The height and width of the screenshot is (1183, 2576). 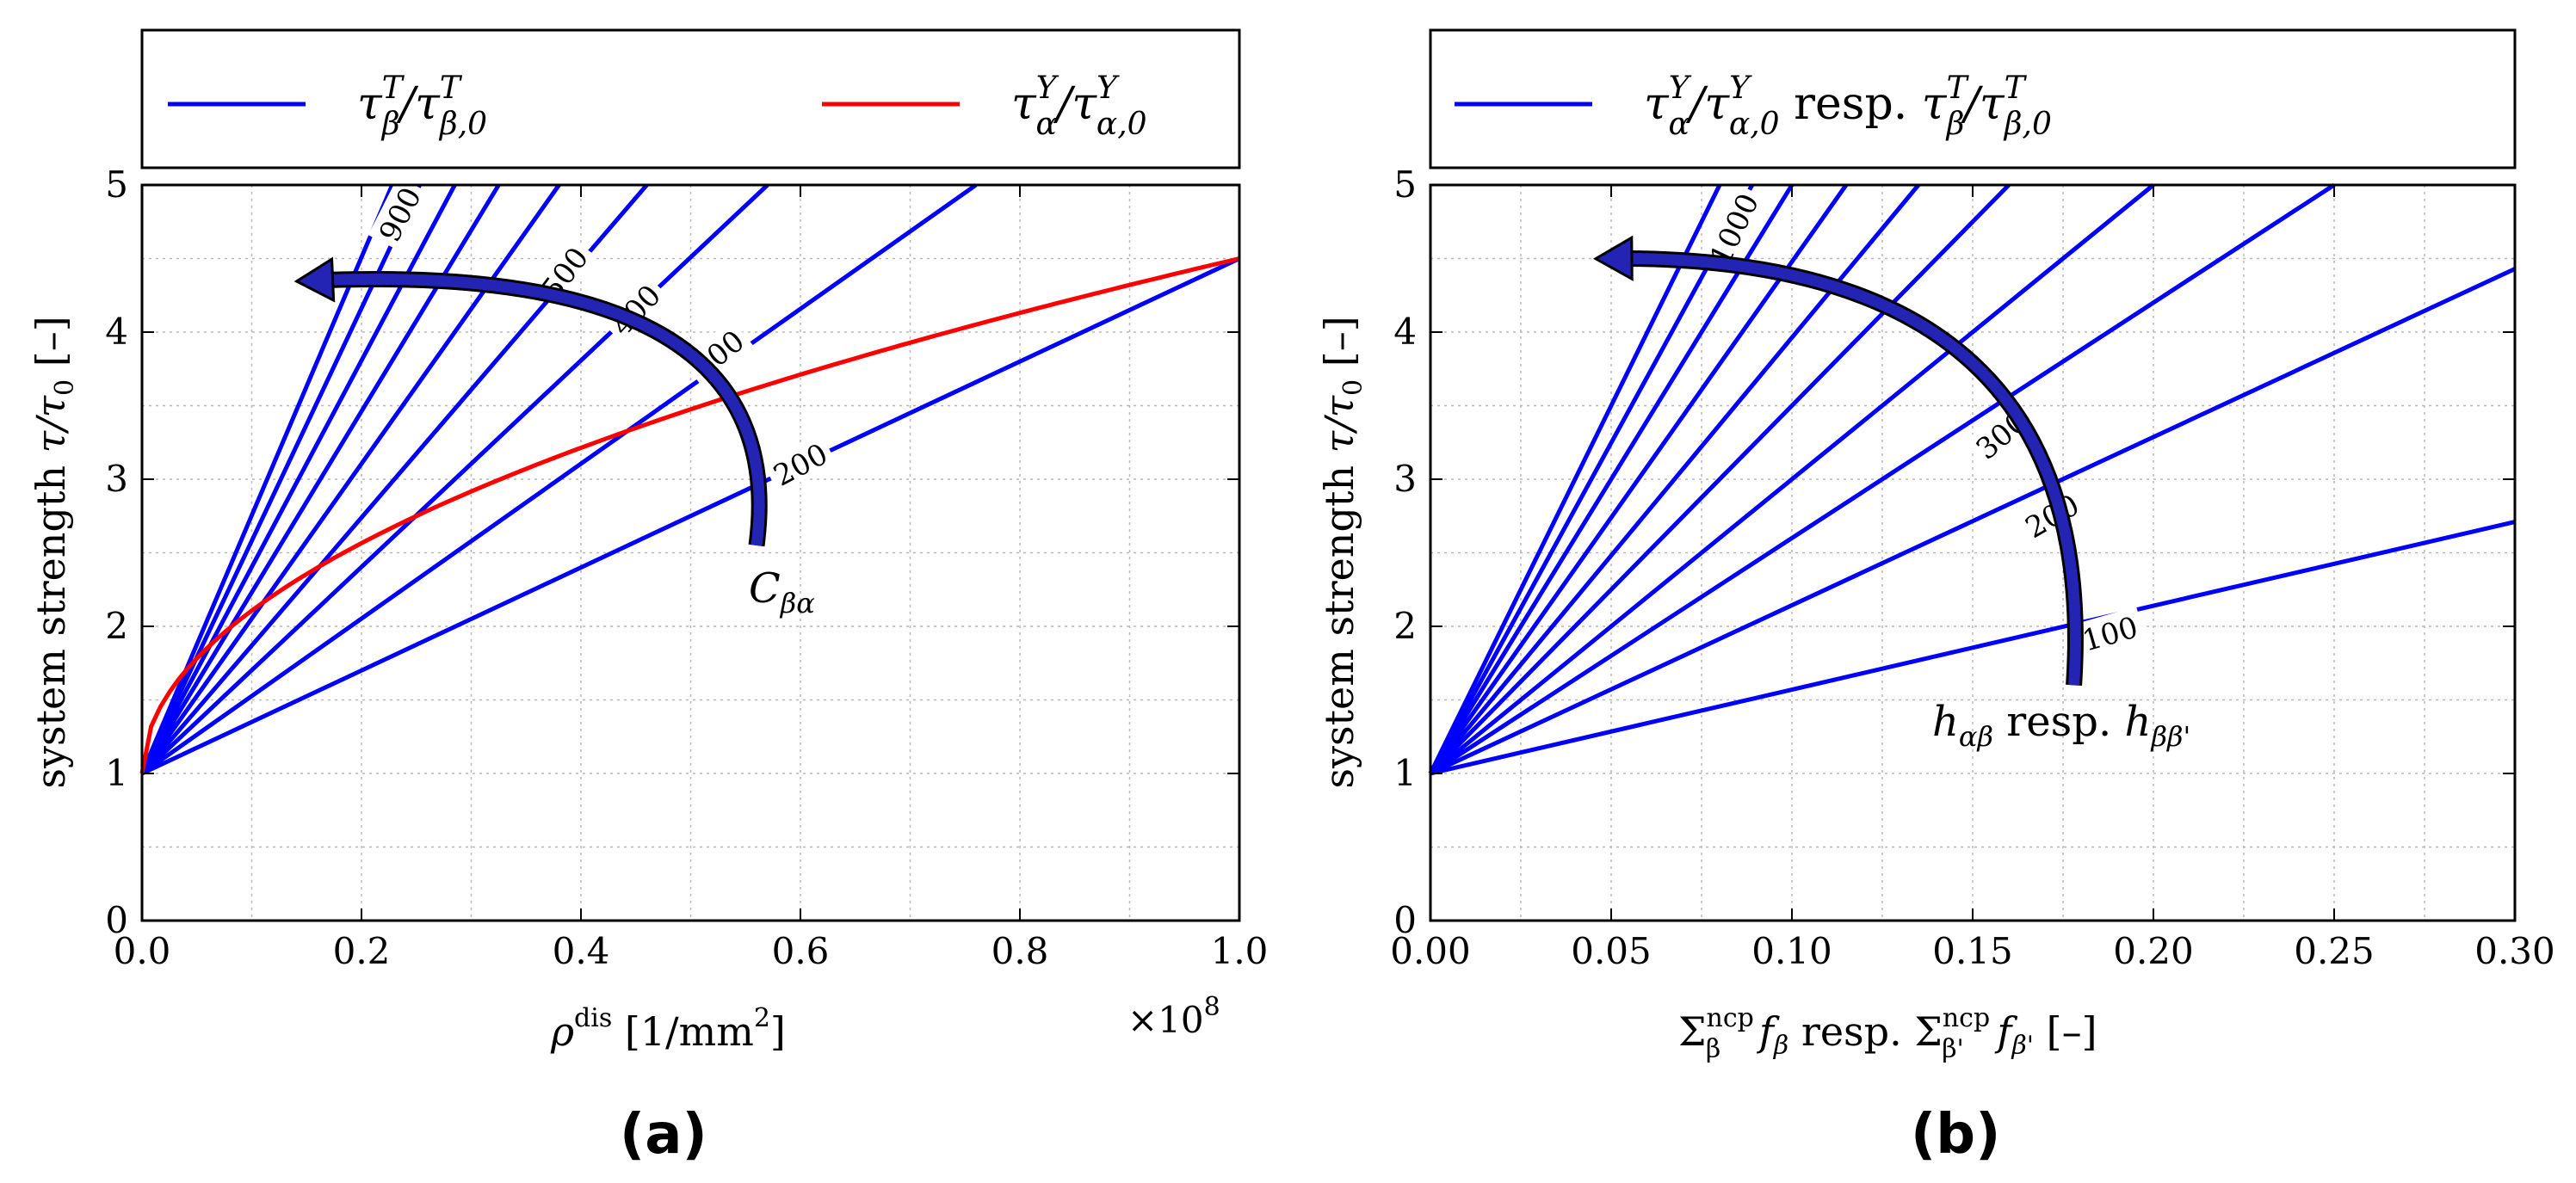 I want to click on series-line-h=100, so click(x=1973, y=648).